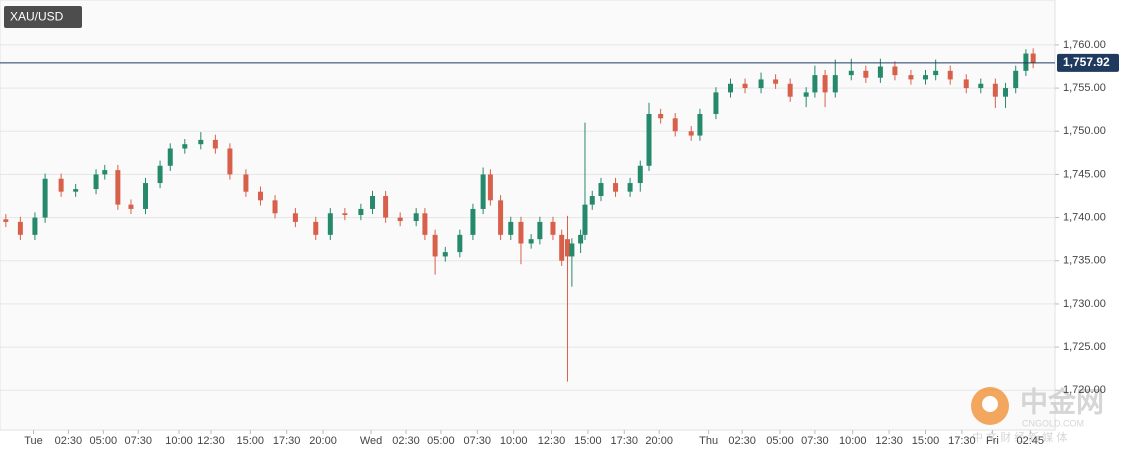 The height and width of the screenshot is (456, 1126). Describe the element at coordinates (1084, 304) in the screenshot. I see `y-tick-label: 1,730.00` at that location.